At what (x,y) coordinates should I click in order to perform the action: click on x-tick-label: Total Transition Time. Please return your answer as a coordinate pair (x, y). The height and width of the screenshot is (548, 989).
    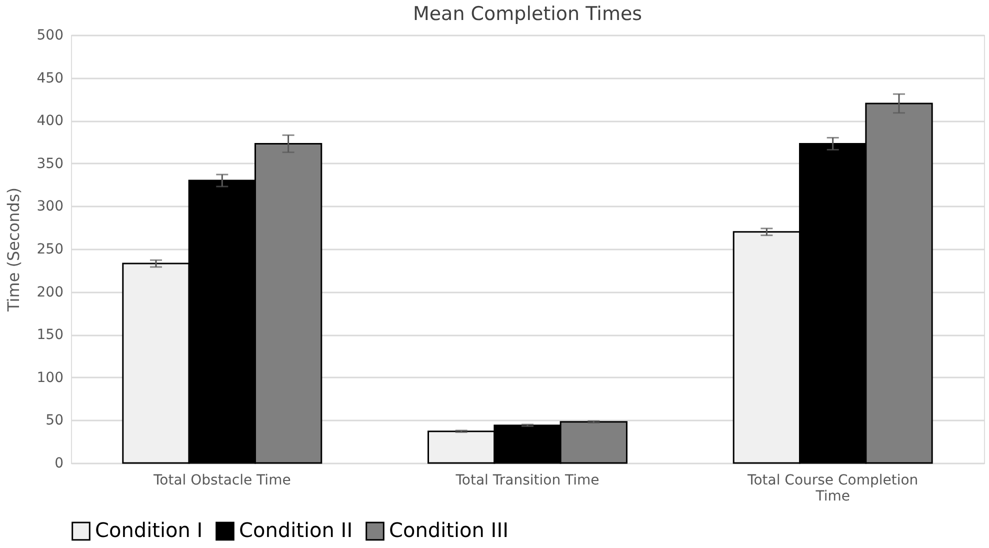
    Looking at the image, I should click on (527, 480).